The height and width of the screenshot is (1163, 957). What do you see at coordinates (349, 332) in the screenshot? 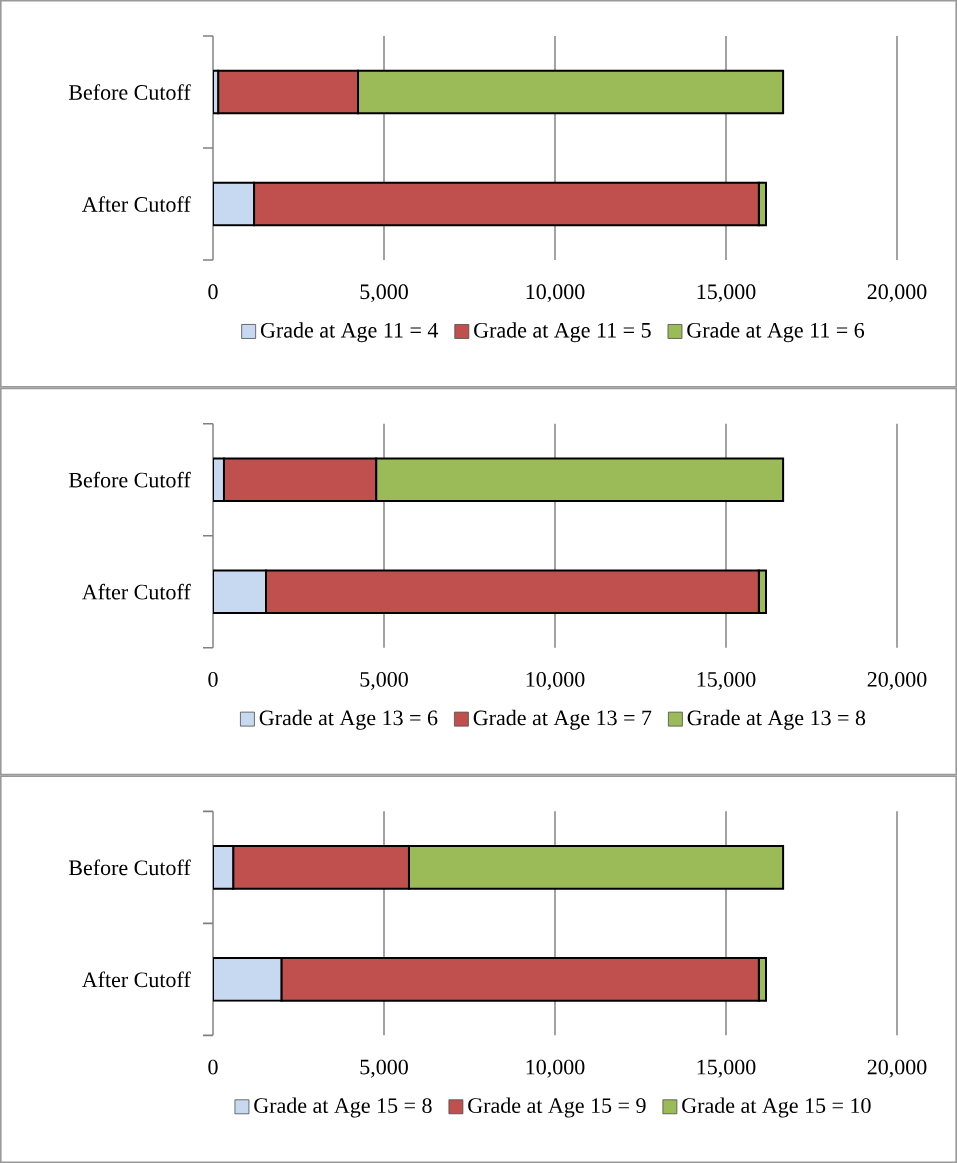
I see `legend-label: Grade at Age 11 = 4` at bounding box center [349, 332].